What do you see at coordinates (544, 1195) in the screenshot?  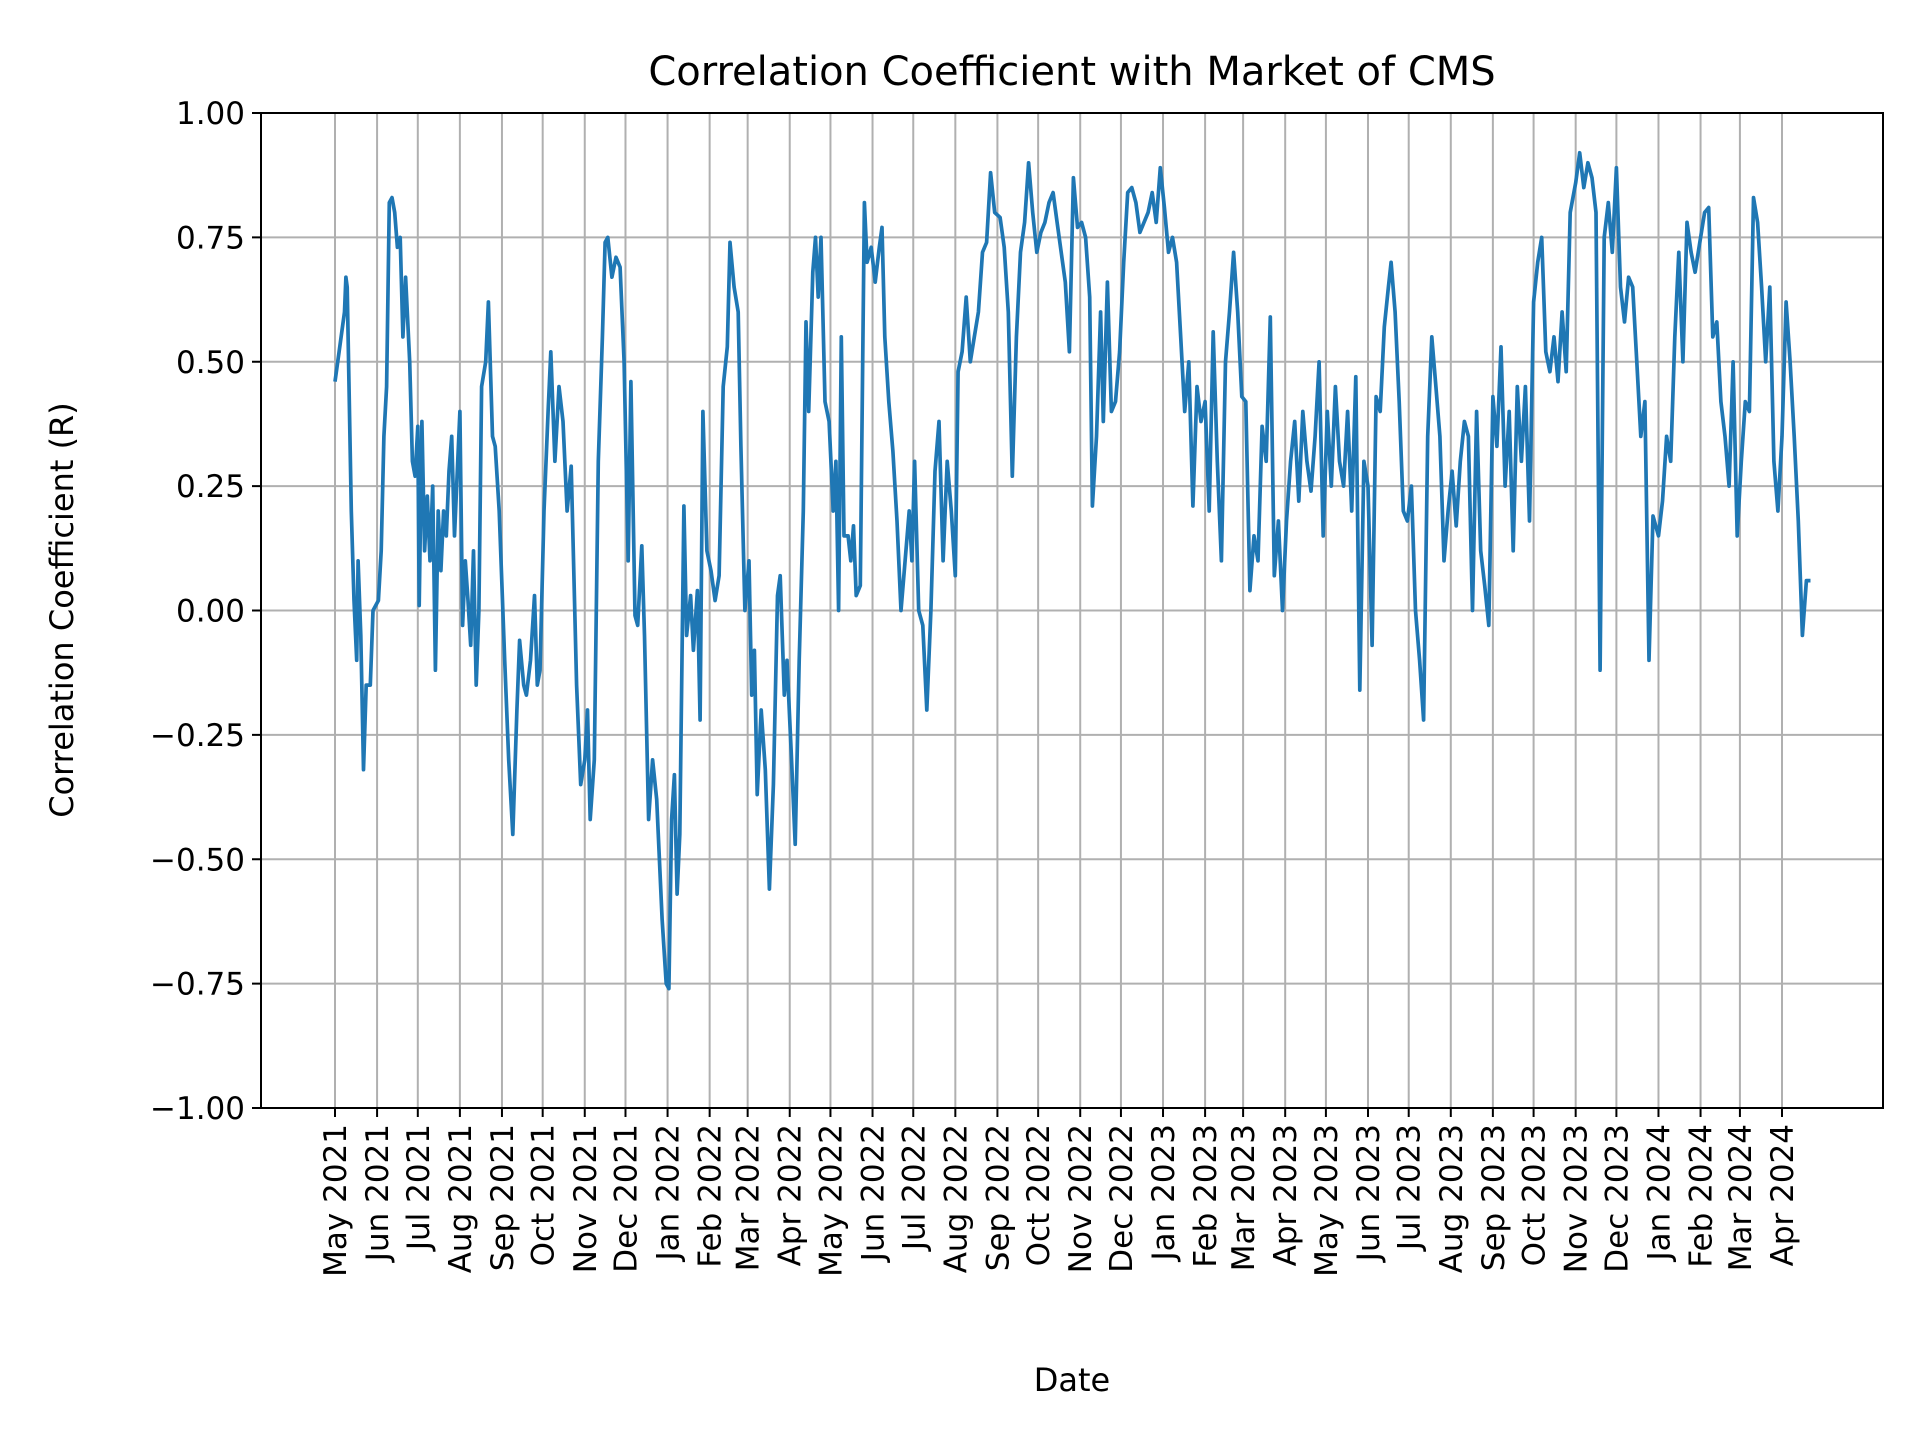 I see `x-tick-label: Oct 2021` at bounding box center [544, 1195].